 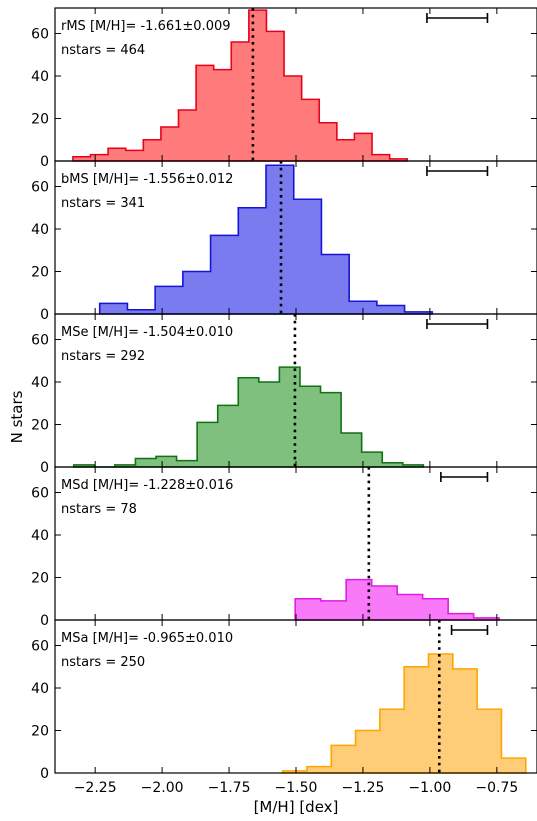 I want to click on panel-1-ytick-label: 0, so click(x=44, y=315).